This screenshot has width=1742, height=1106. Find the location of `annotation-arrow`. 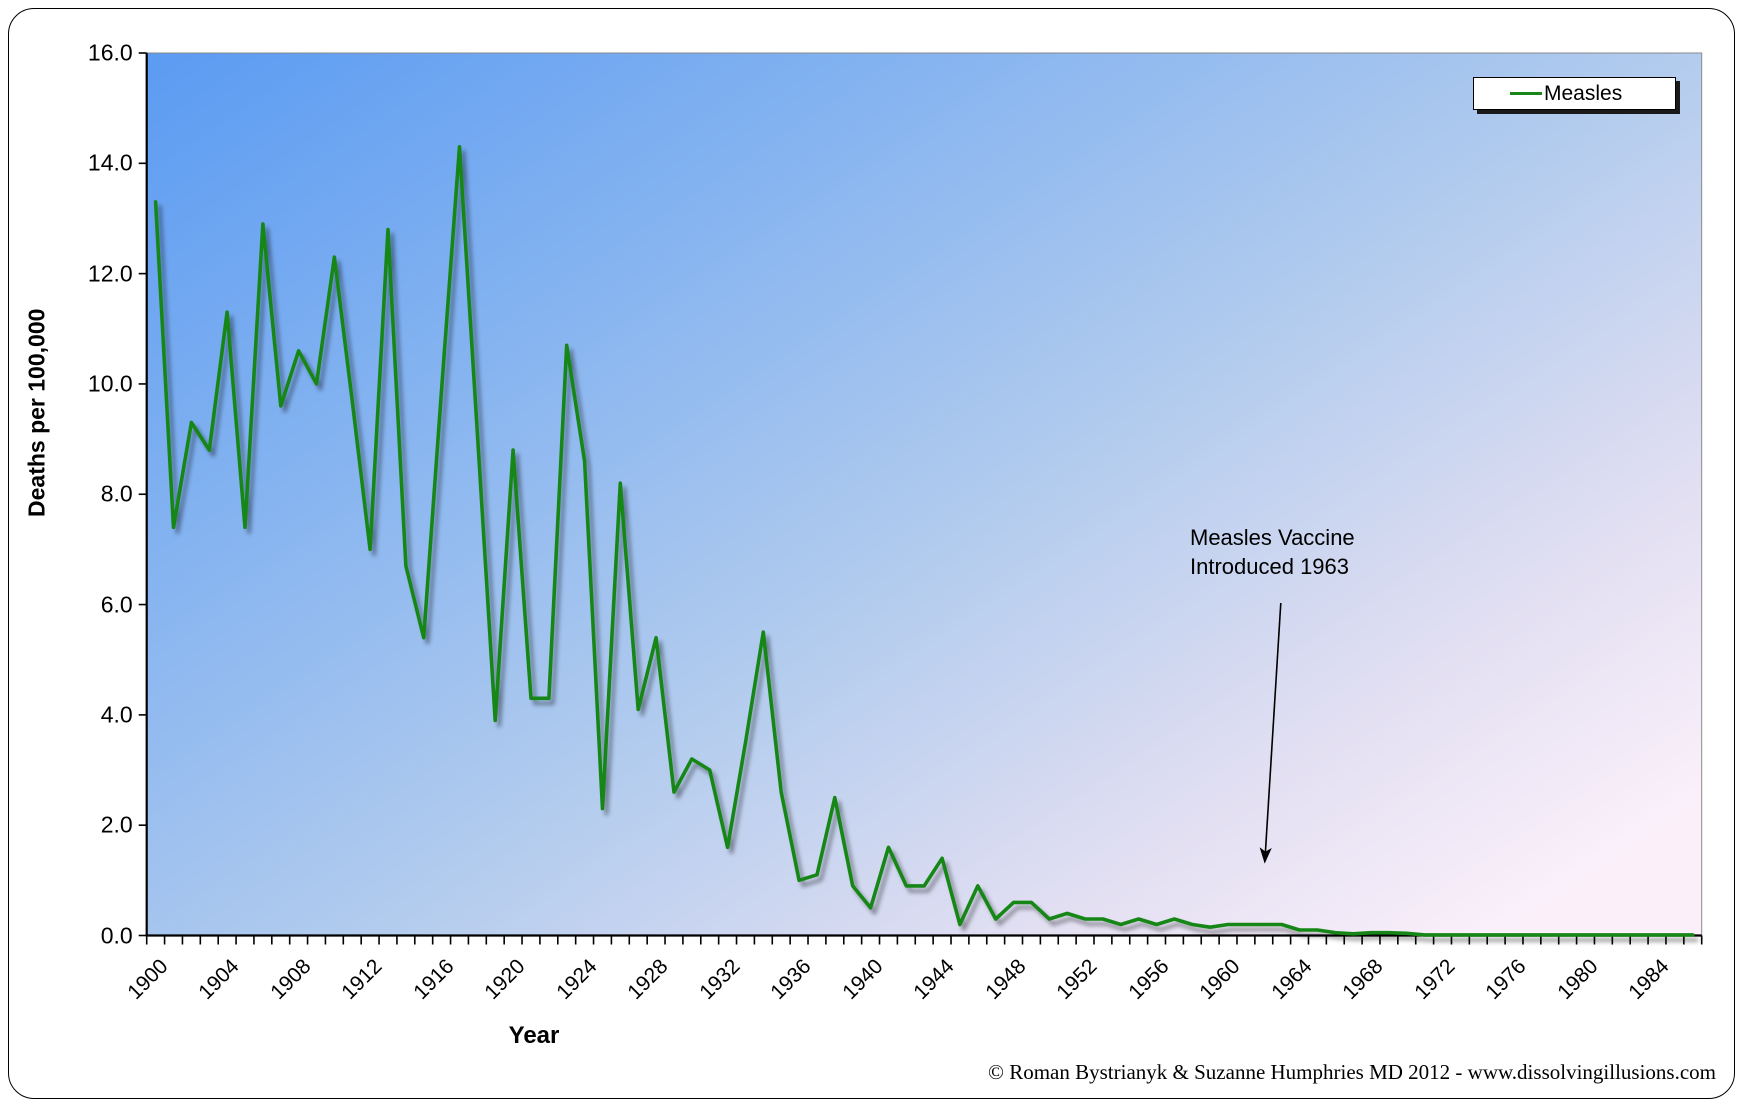

annotation-arrow is located at coordinates (1270, 733).